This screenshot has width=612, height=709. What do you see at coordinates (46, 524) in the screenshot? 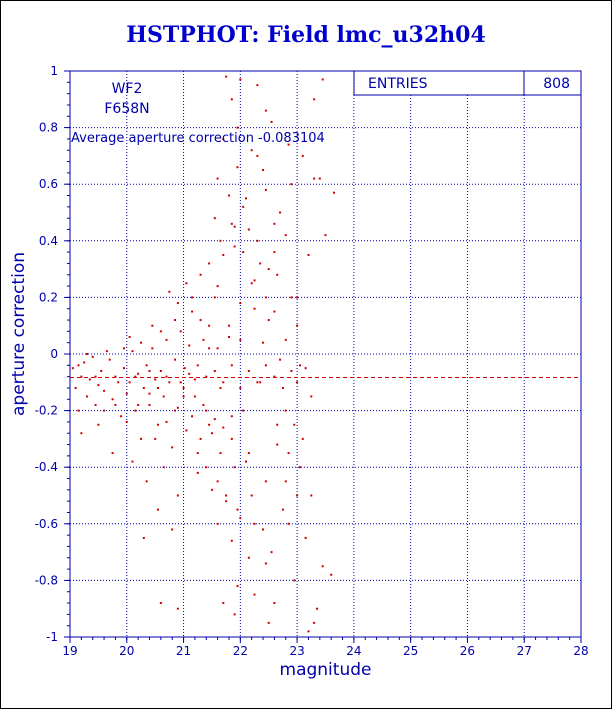
I see `y-tick-label: -0.6` at bounding box center [46, 524].